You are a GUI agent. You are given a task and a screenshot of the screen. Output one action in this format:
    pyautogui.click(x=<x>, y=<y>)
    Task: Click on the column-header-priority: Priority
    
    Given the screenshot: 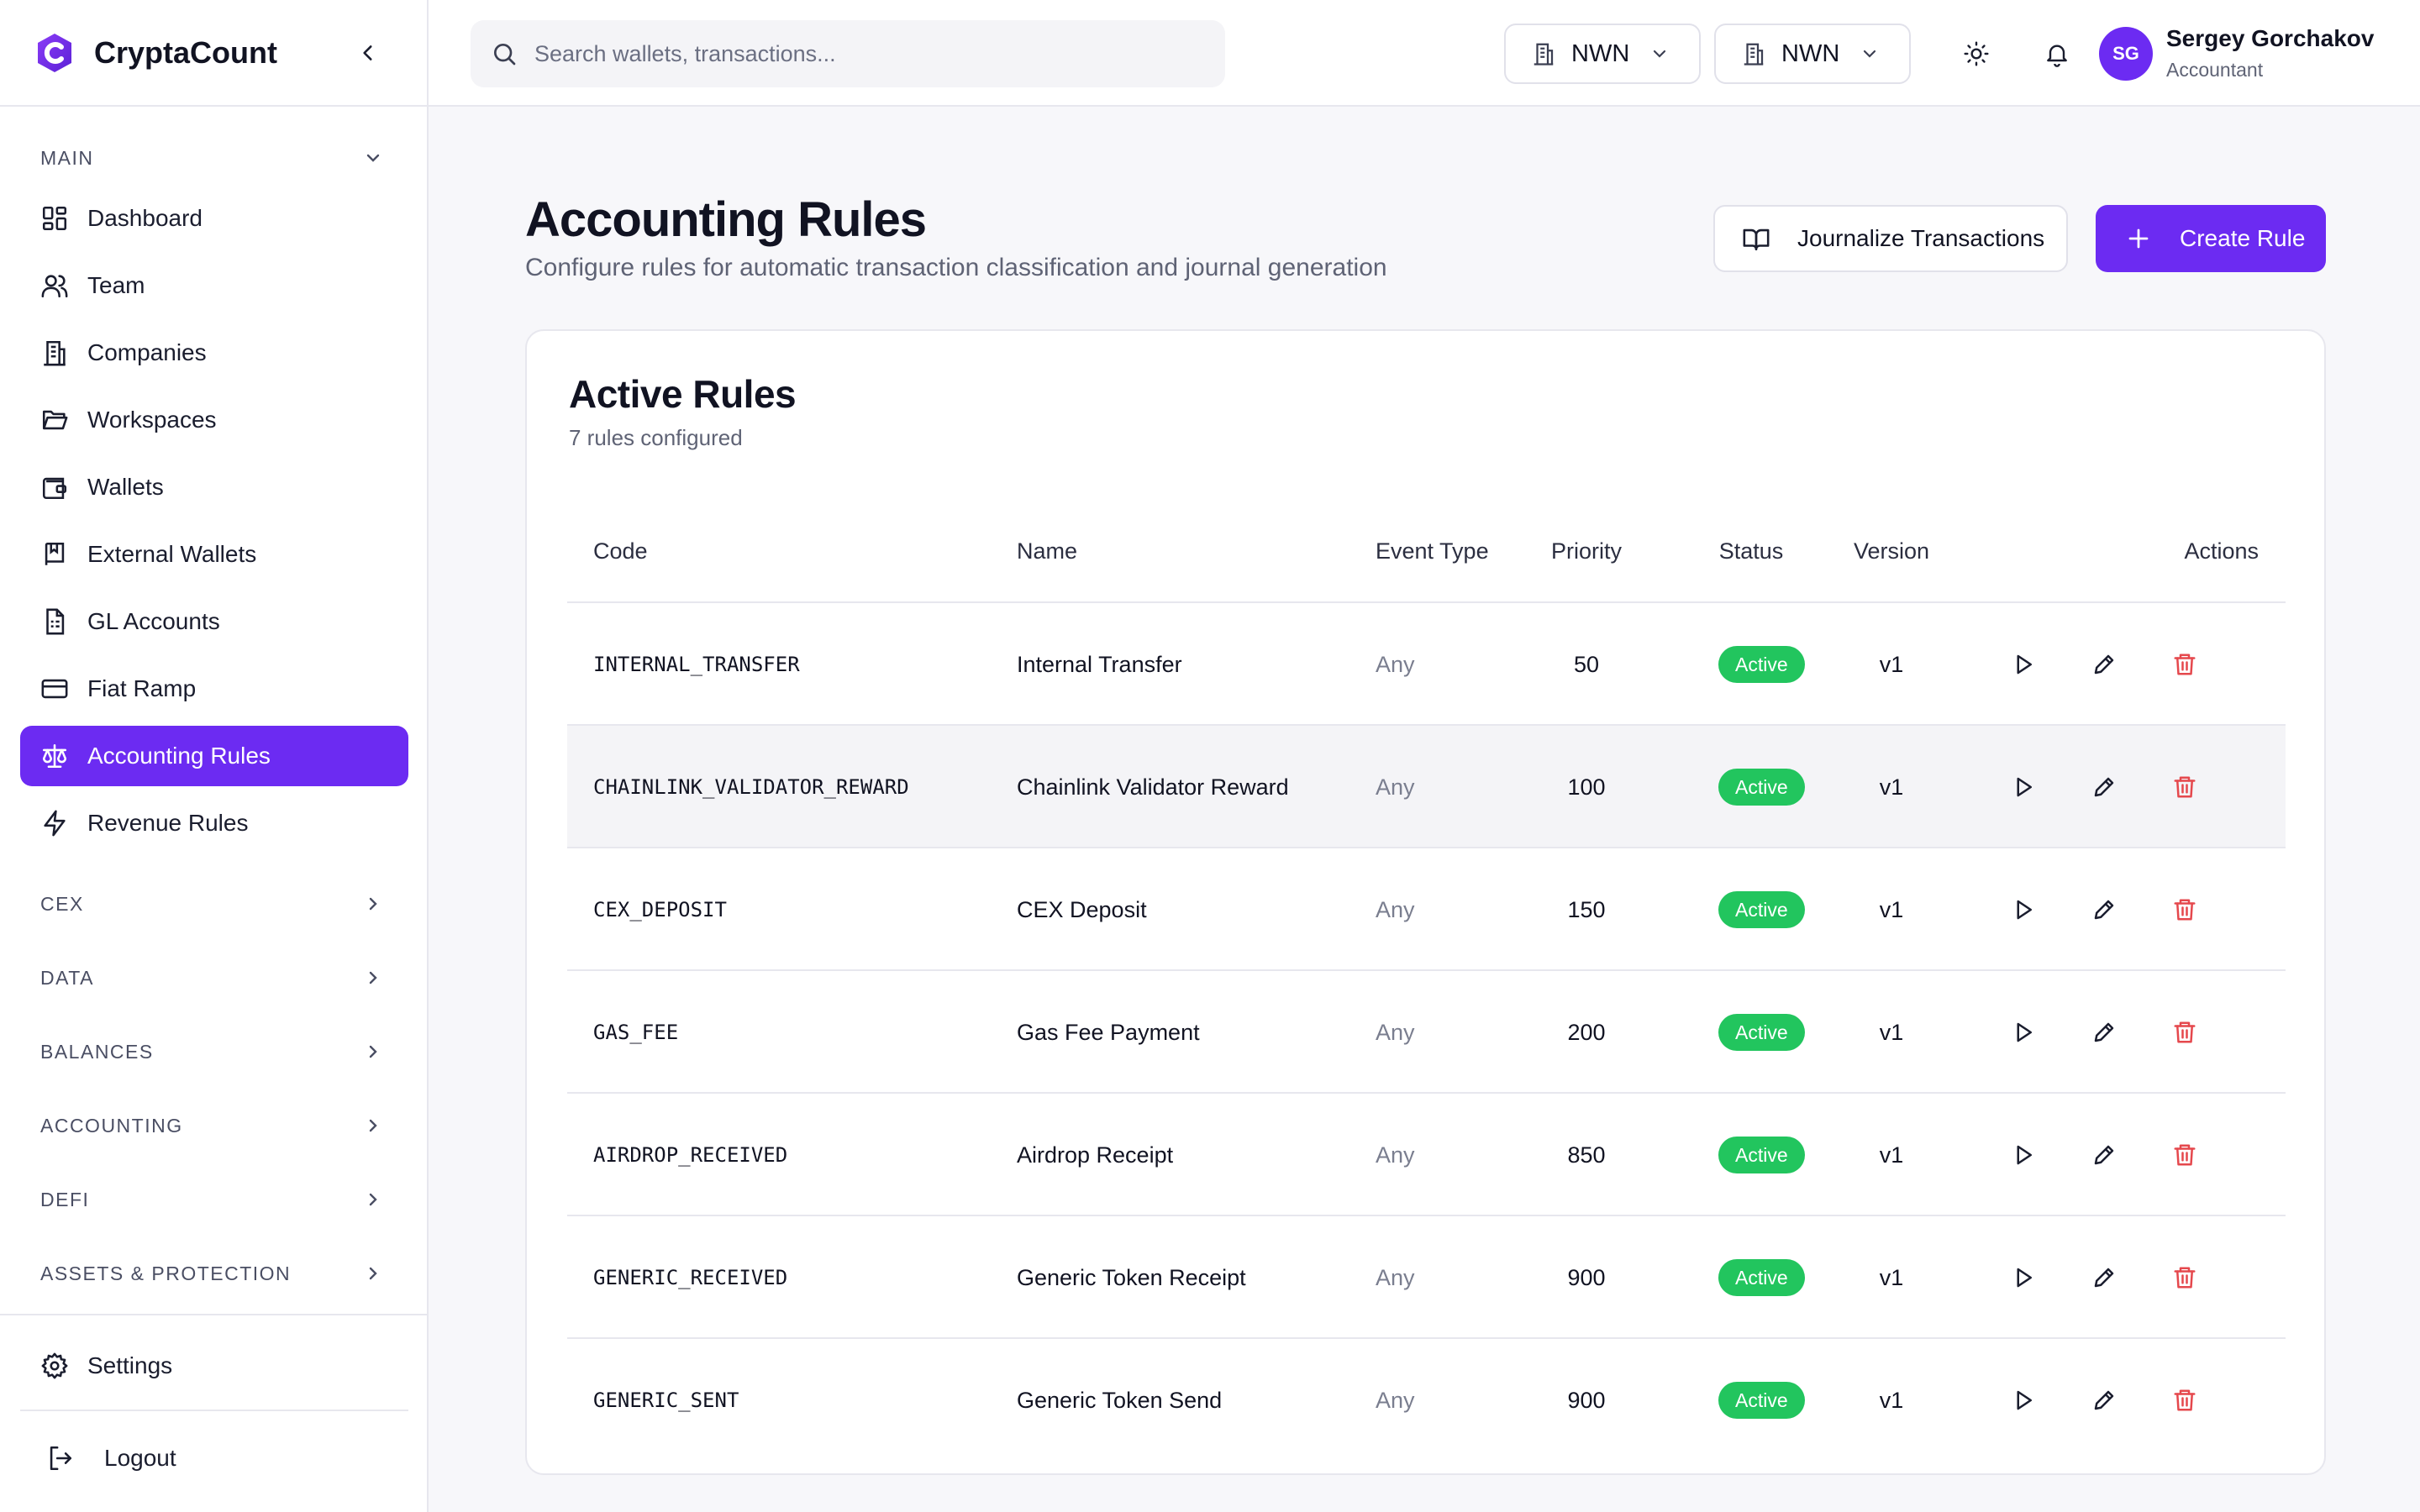 What is the action you would take?
    pyautogui.click(x=1586, y=551)
    